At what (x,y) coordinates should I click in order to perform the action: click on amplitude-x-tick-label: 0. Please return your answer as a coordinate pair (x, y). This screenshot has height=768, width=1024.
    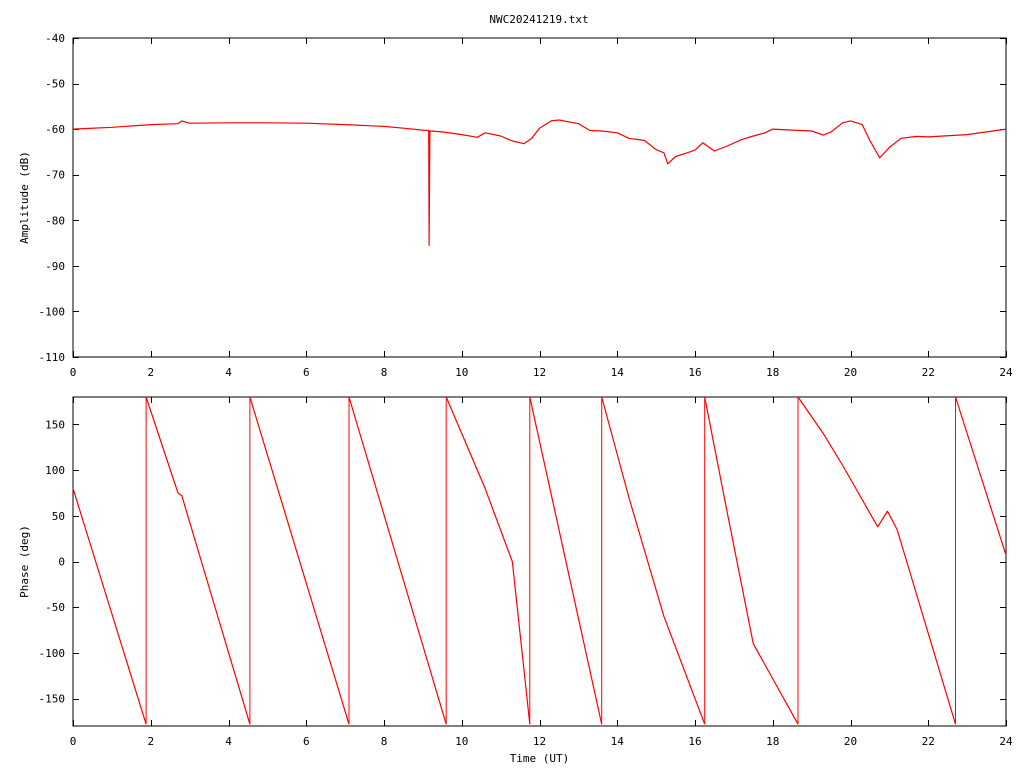
    Looking at the image, I should click on (73, 372).